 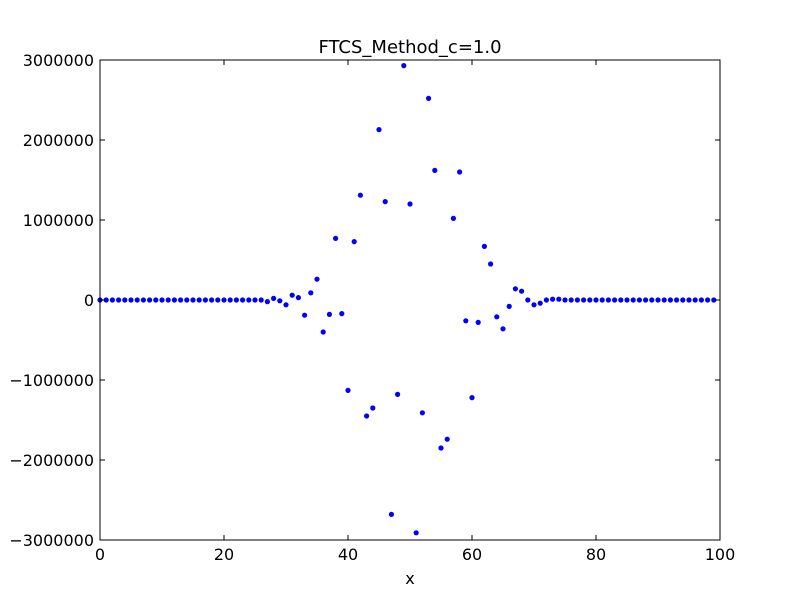 What do you see at coordinates (100, 554) in the screenshot?
I see `x-tick-label: 0` at bounding box center [100, 554].